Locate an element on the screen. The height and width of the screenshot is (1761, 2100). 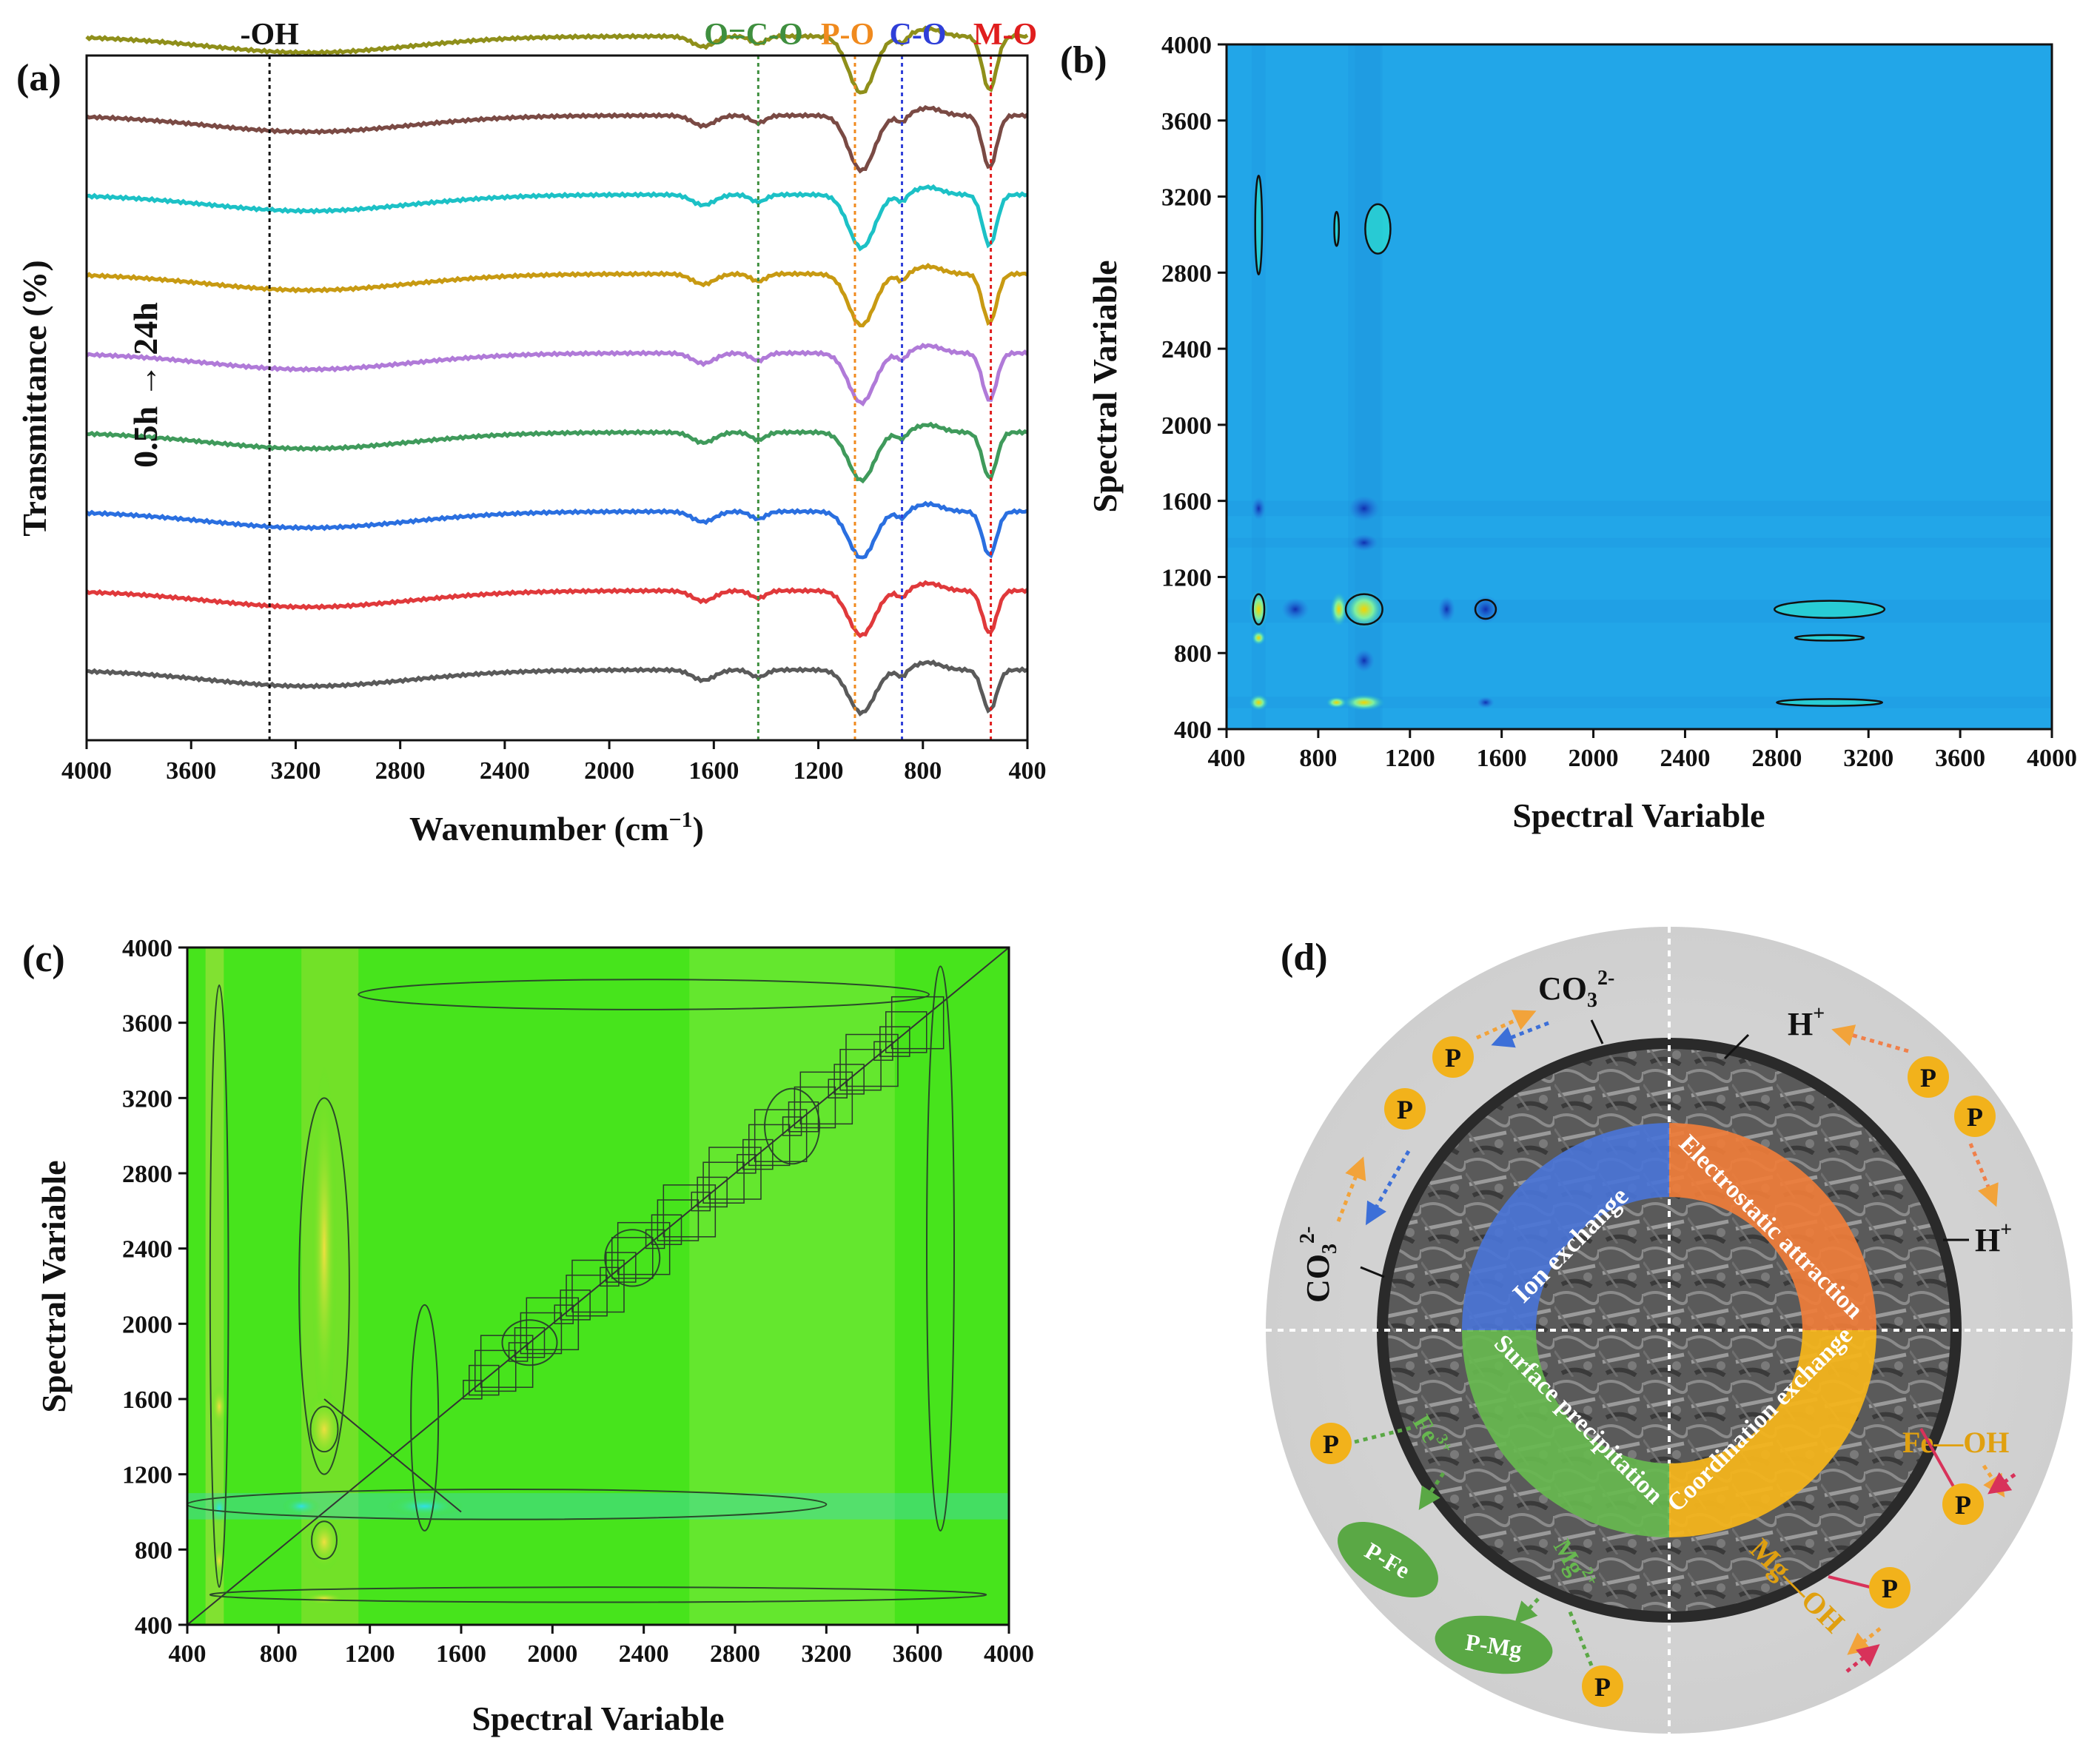
panel-c-label: (c) is located at coordinates (43, 959).